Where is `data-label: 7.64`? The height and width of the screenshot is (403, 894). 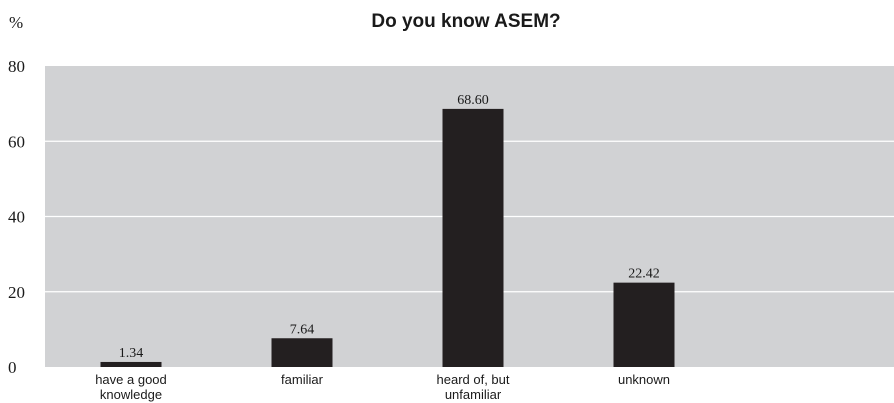
data-label: 7.64 is located at coordinates (302, 329).